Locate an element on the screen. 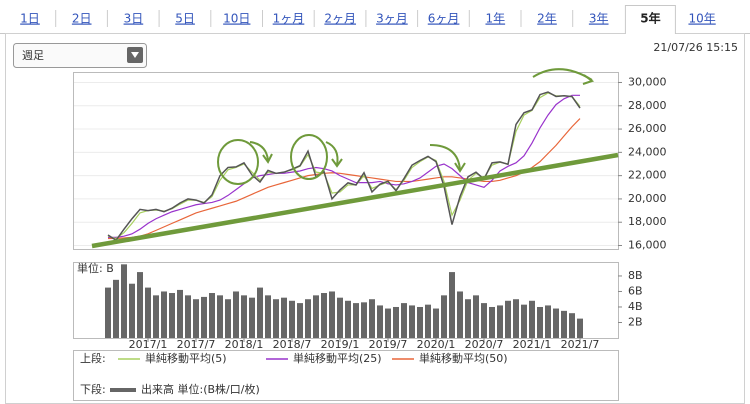  legend-text: 単純移動平均(5) is located at coordinates (186, 358).